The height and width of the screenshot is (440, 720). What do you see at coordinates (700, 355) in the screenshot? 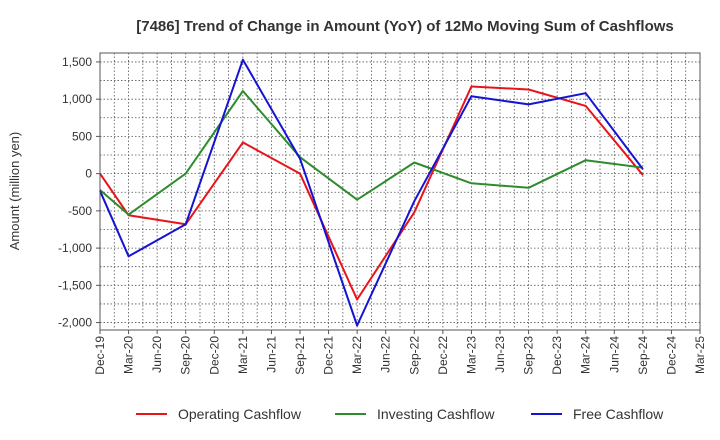
I see `x-tick-label: Mar-25` at bounding box center [700, 355].